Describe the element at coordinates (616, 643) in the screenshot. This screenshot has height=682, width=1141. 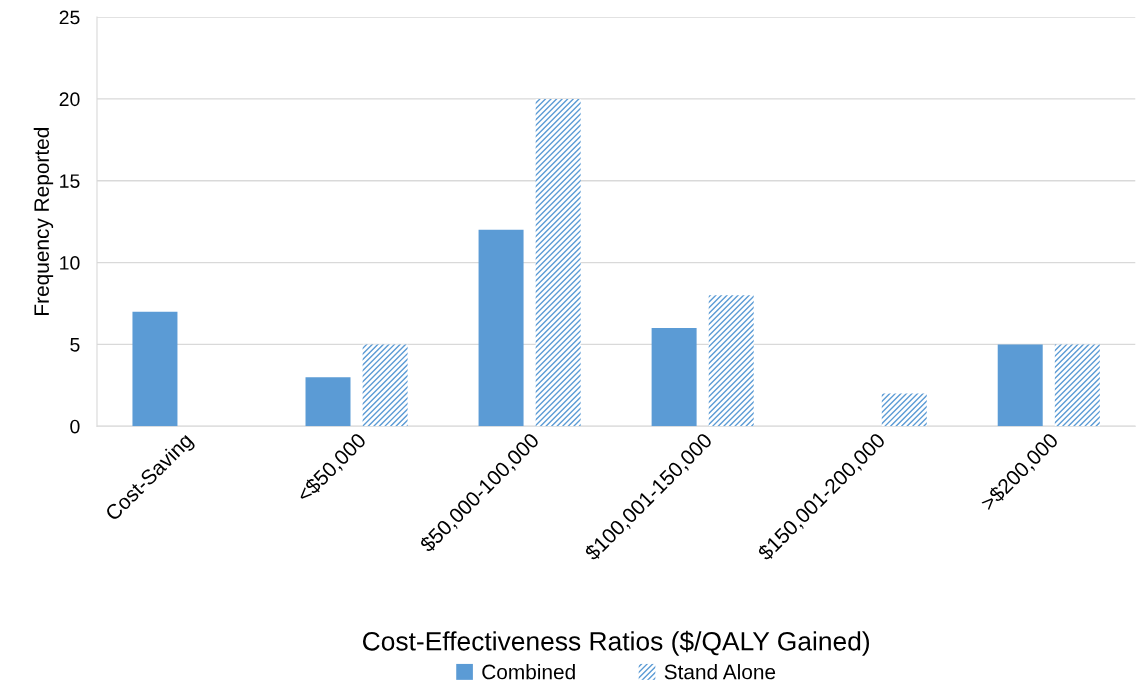
I see `x-axis-title: Cost-Effectiveness Ratios ($/QALY Gained)` at that location.